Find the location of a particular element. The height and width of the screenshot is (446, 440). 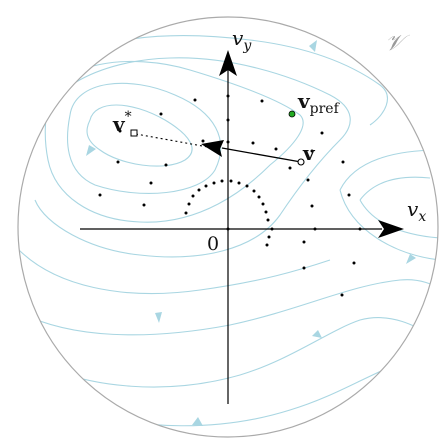

v-pref-marker is located at coordinates (292, 114).